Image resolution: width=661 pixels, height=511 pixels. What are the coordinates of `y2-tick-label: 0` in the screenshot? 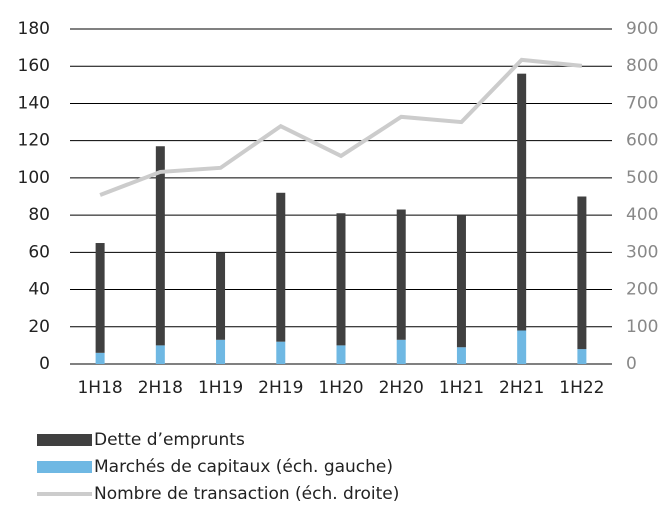 It's located at (631, 364).